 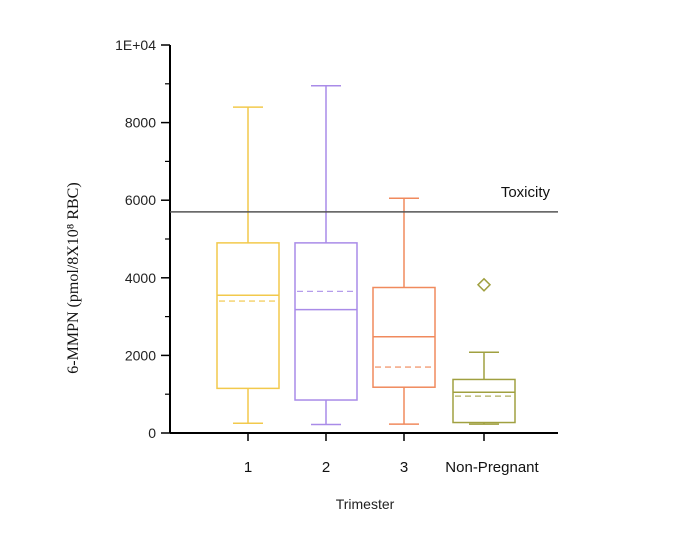 What do you see at coordinates (152, 433) in the screenshot?
I see `y-tick-label: 0` at bounding box center [152, 433].